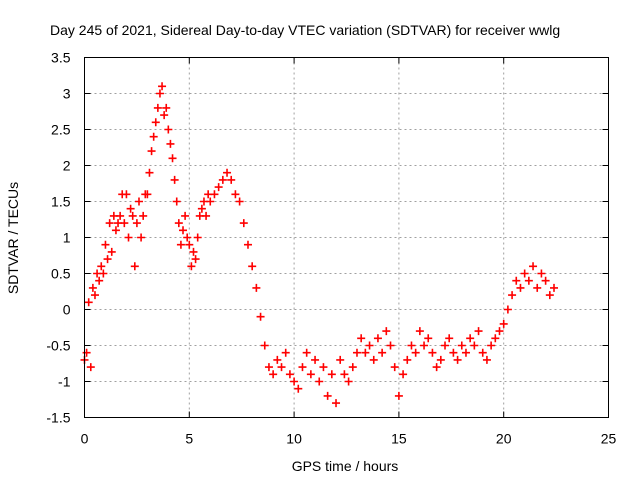  Describe the element at coordinates (85, 439) in the screenshot. I see `x-tick-label: 0` at that location.